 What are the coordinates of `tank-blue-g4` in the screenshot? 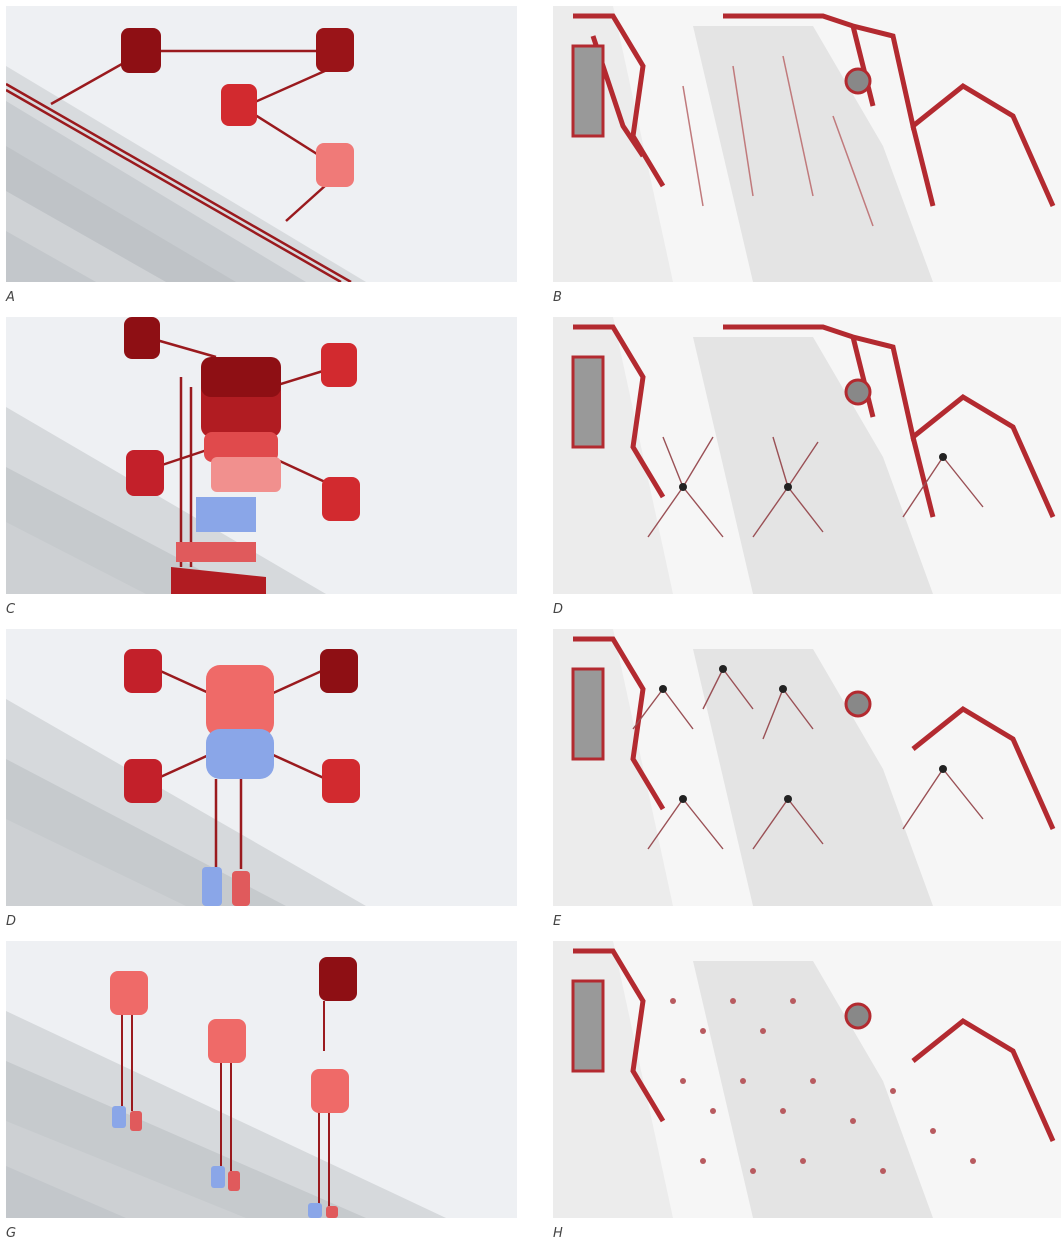 It's located at (315, 1210).